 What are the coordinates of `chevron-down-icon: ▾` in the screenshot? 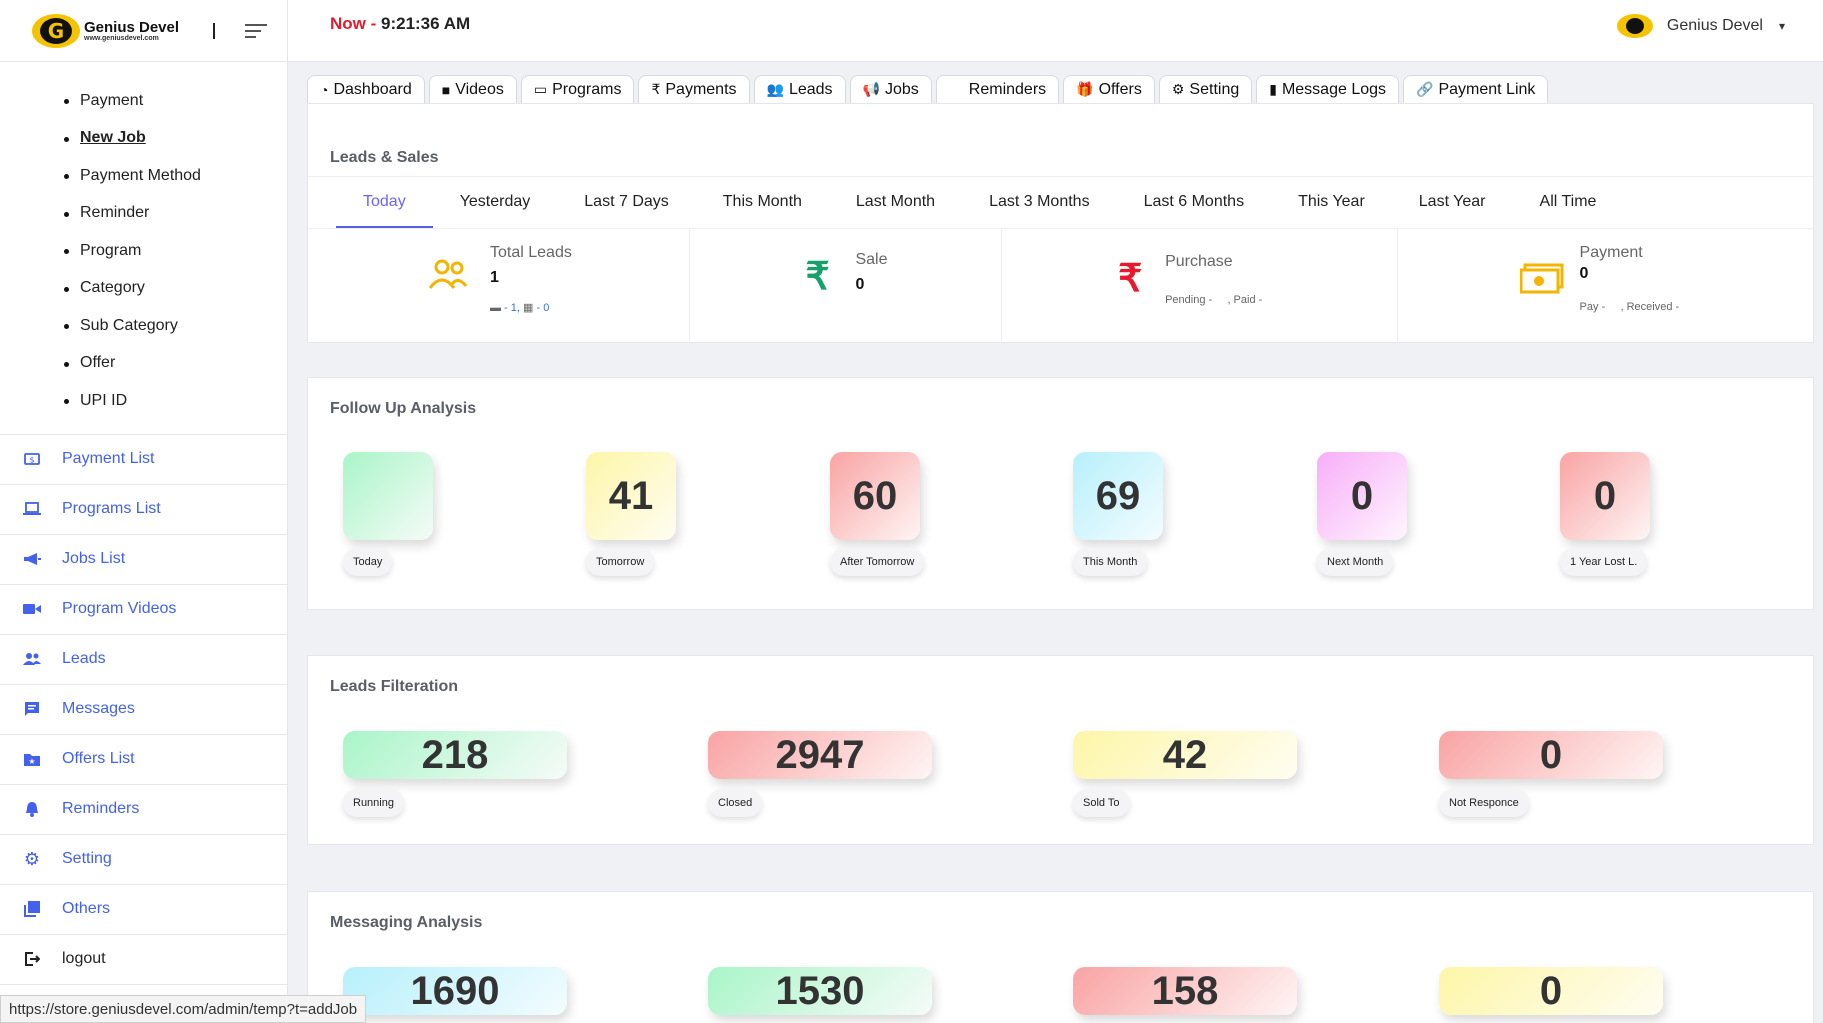 It's located at (1781, 26).